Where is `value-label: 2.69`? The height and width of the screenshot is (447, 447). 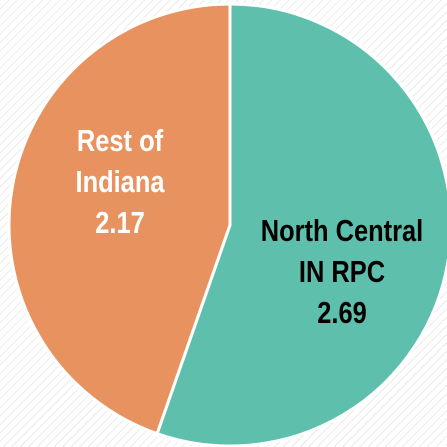
value-label: 2.69 is located at coordinates (342, 312).